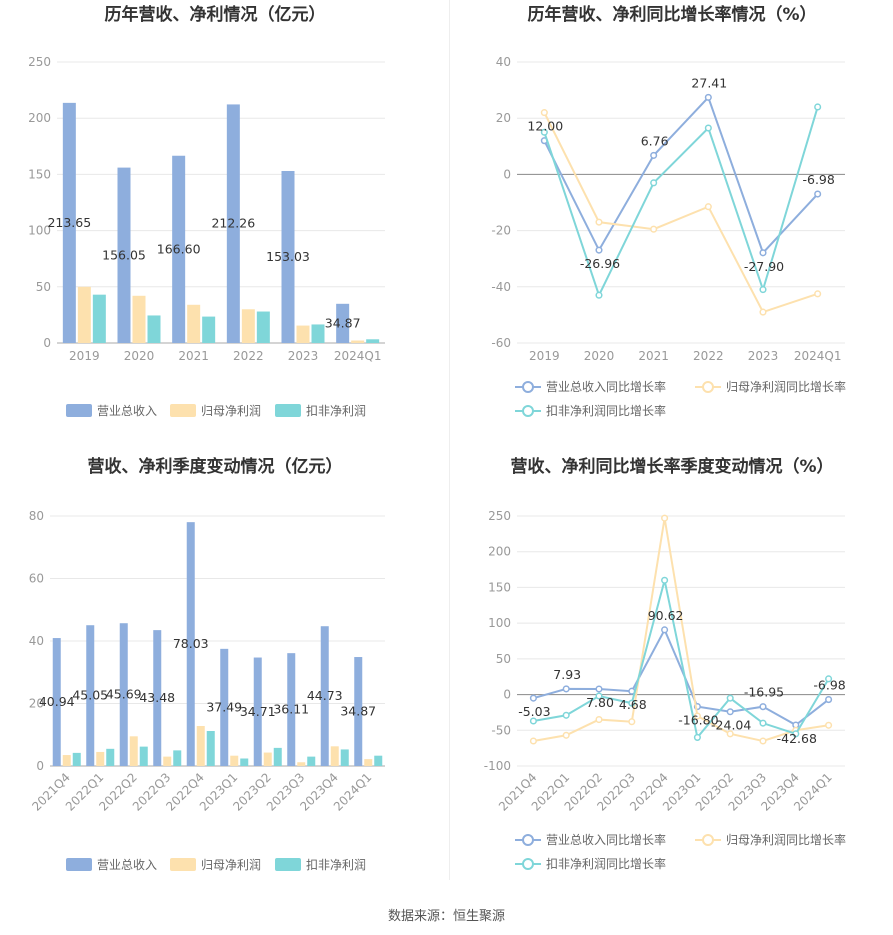  What do you see at coordinates (497, 766) in the screenshot?
I see `y-tick-label: -100` at bounding box center [497, 766].